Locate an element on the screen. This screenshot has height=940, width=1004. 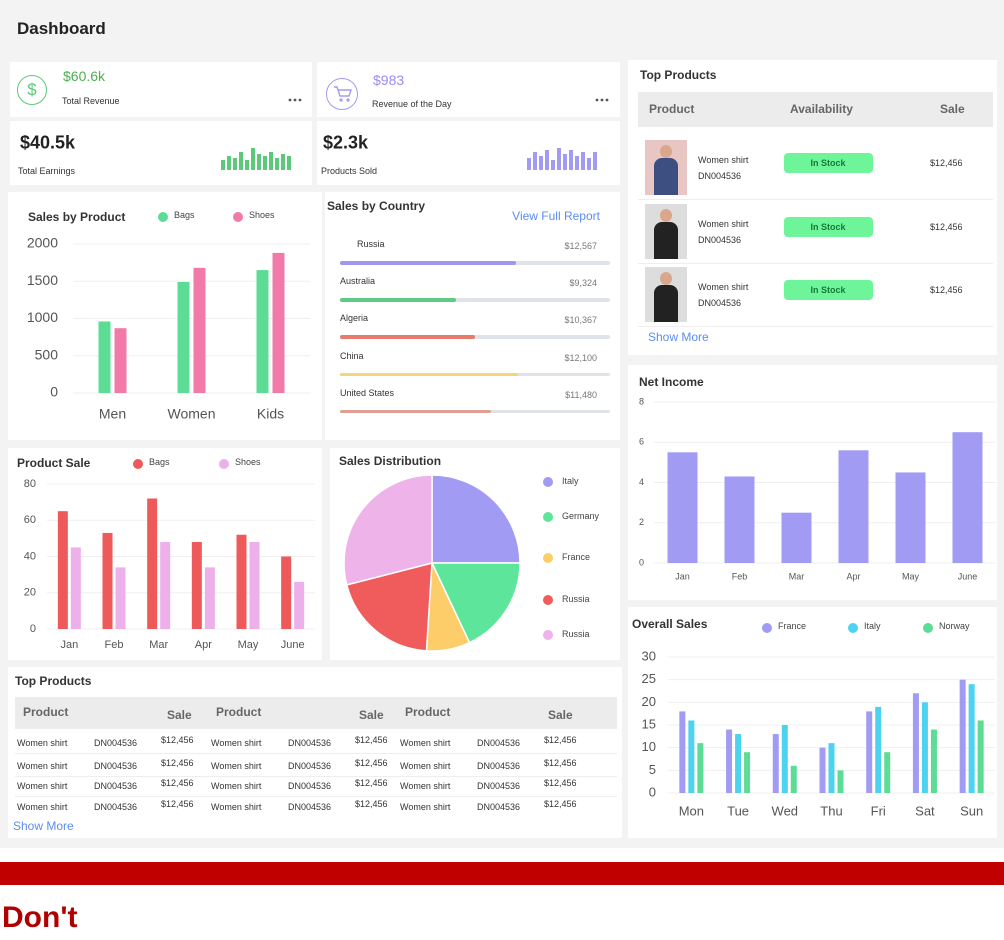
y-tick-label: 1000 is located at coordinates (42, 317).